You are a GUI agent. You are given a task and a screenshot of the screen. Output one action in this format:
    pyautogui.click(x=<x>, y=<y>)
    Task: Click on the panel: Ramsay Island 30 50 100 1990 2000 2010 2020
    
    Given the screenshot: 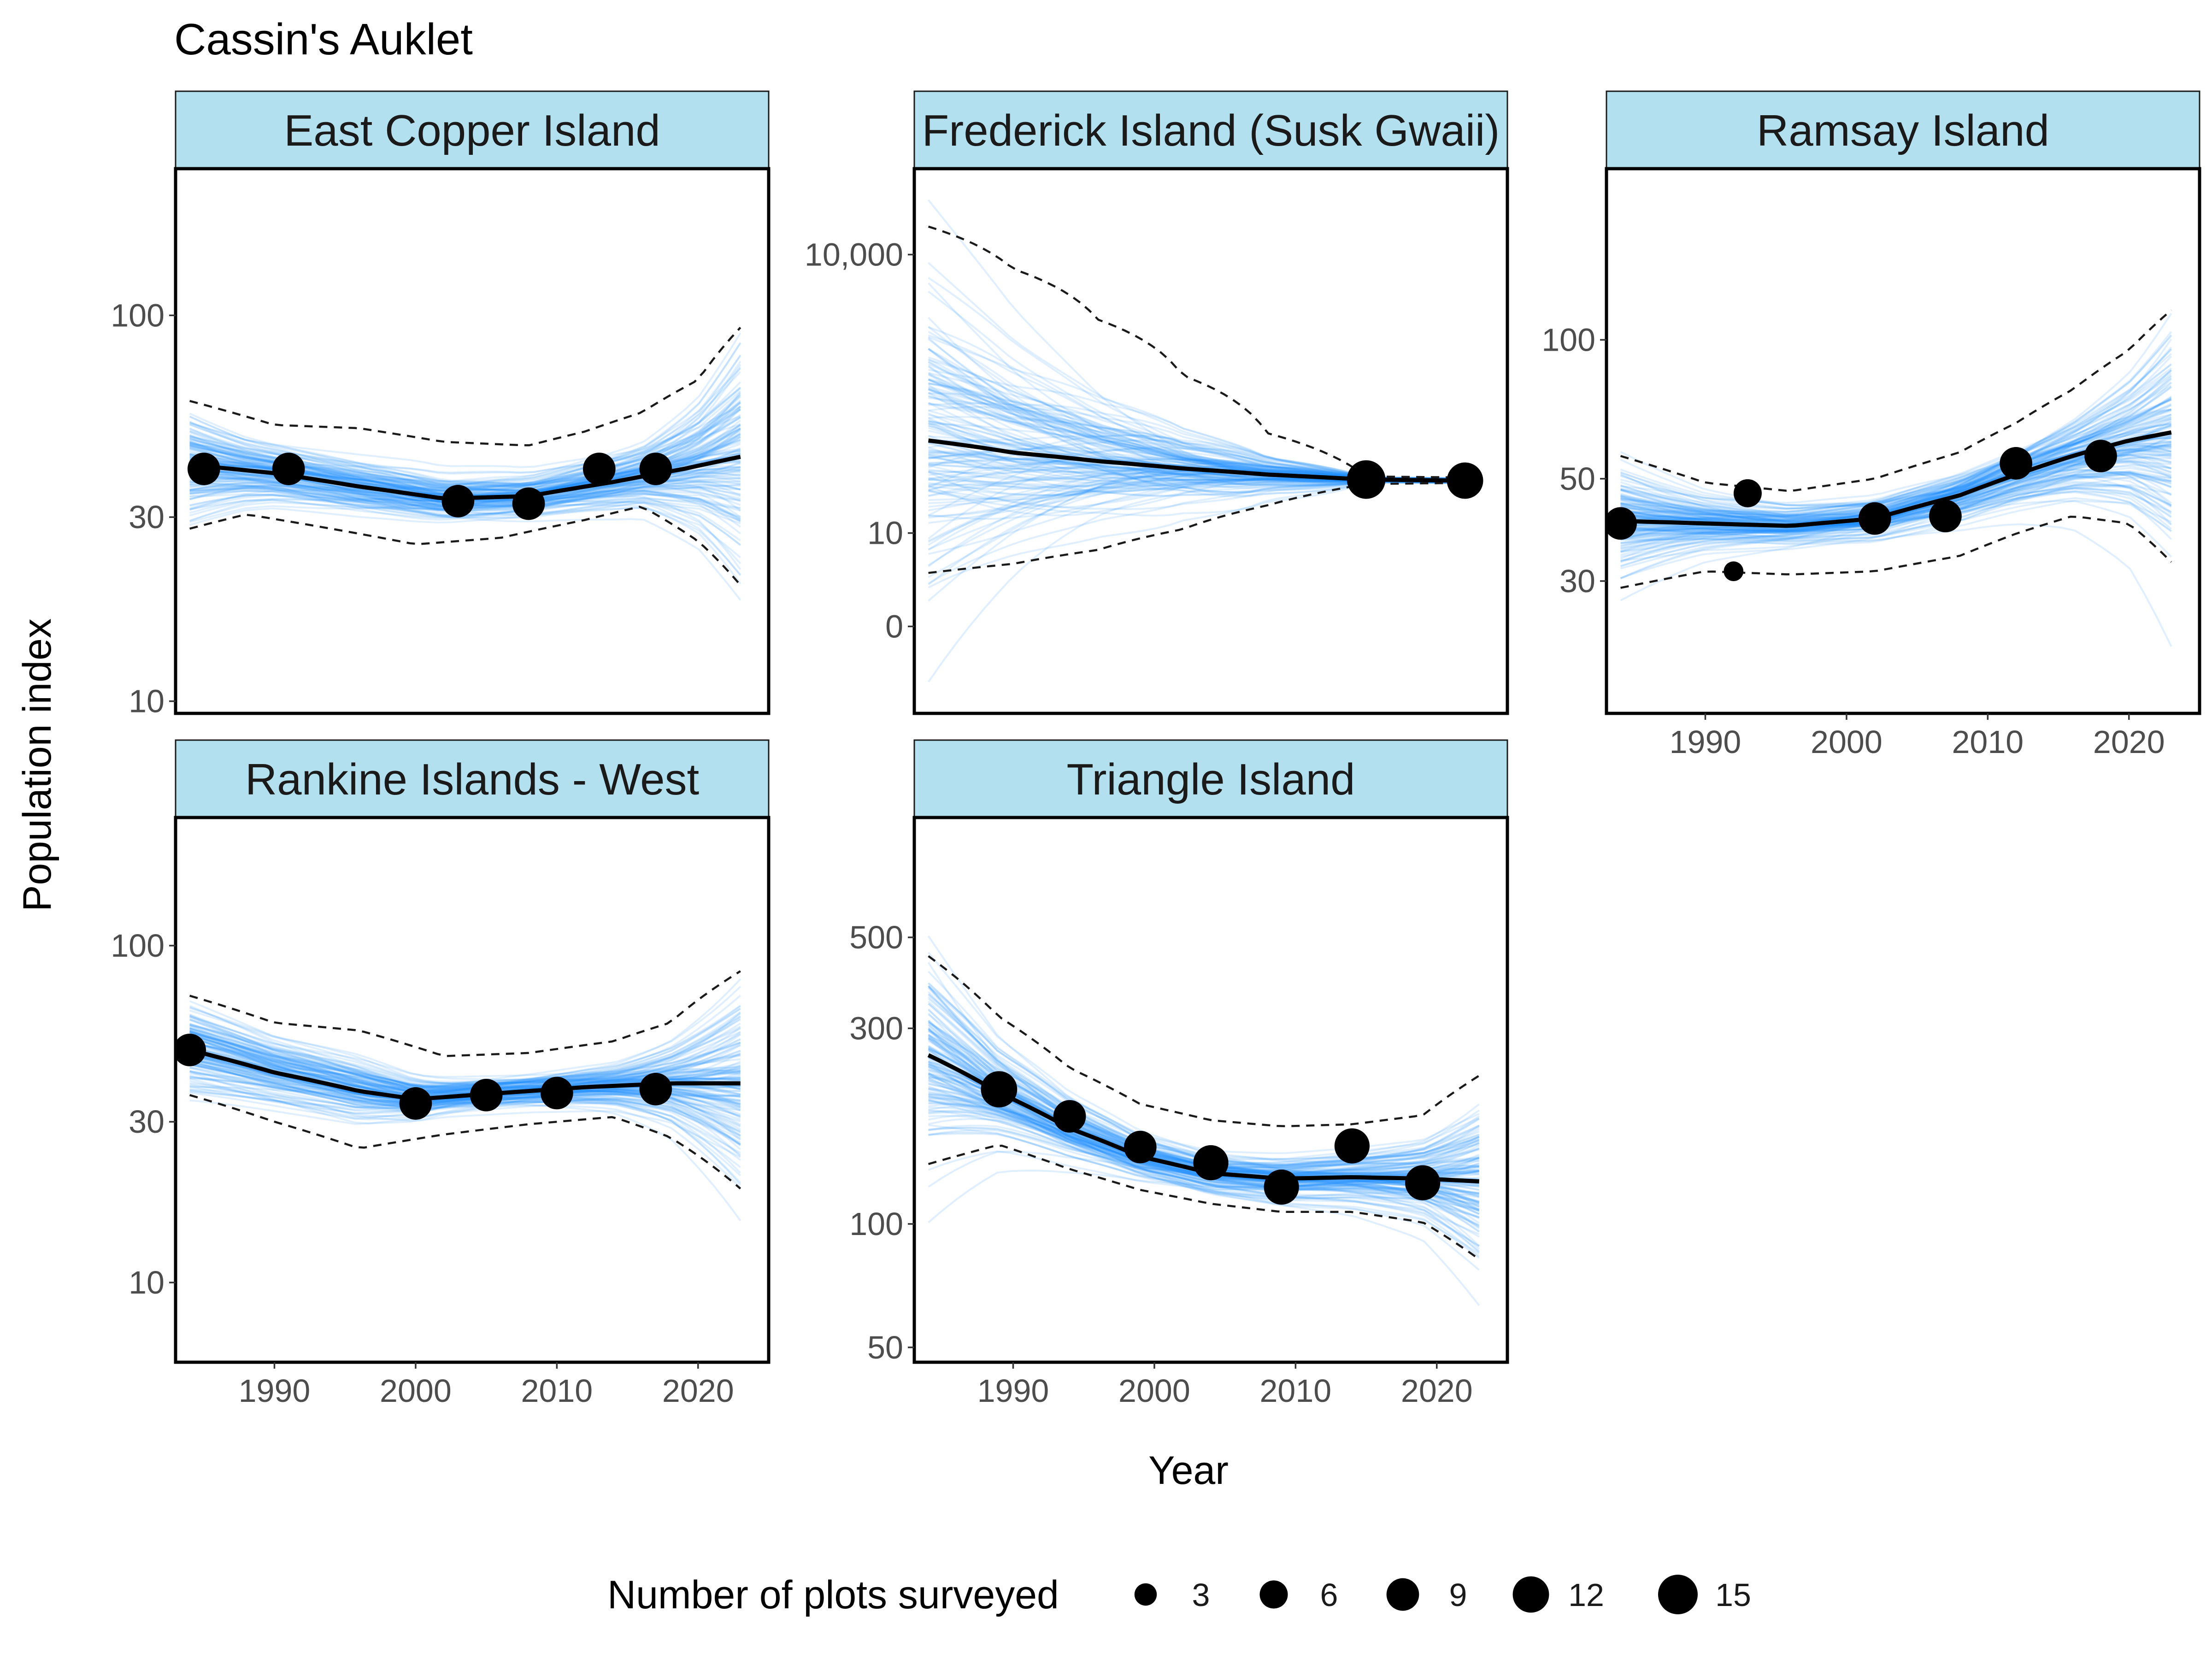 What is the action you would take?
    pyautogui.click(x=1871, y=425)
    